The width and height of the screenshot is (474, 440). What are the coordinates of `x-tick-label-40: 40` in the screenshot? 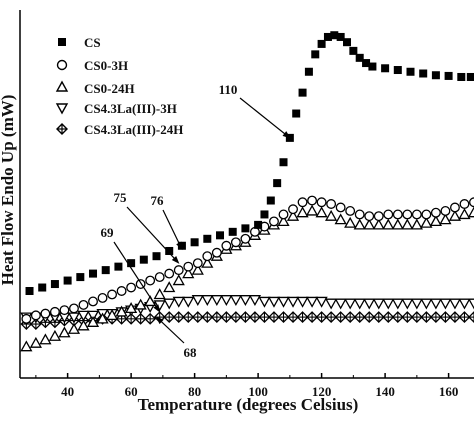 It's located at (67, 391).